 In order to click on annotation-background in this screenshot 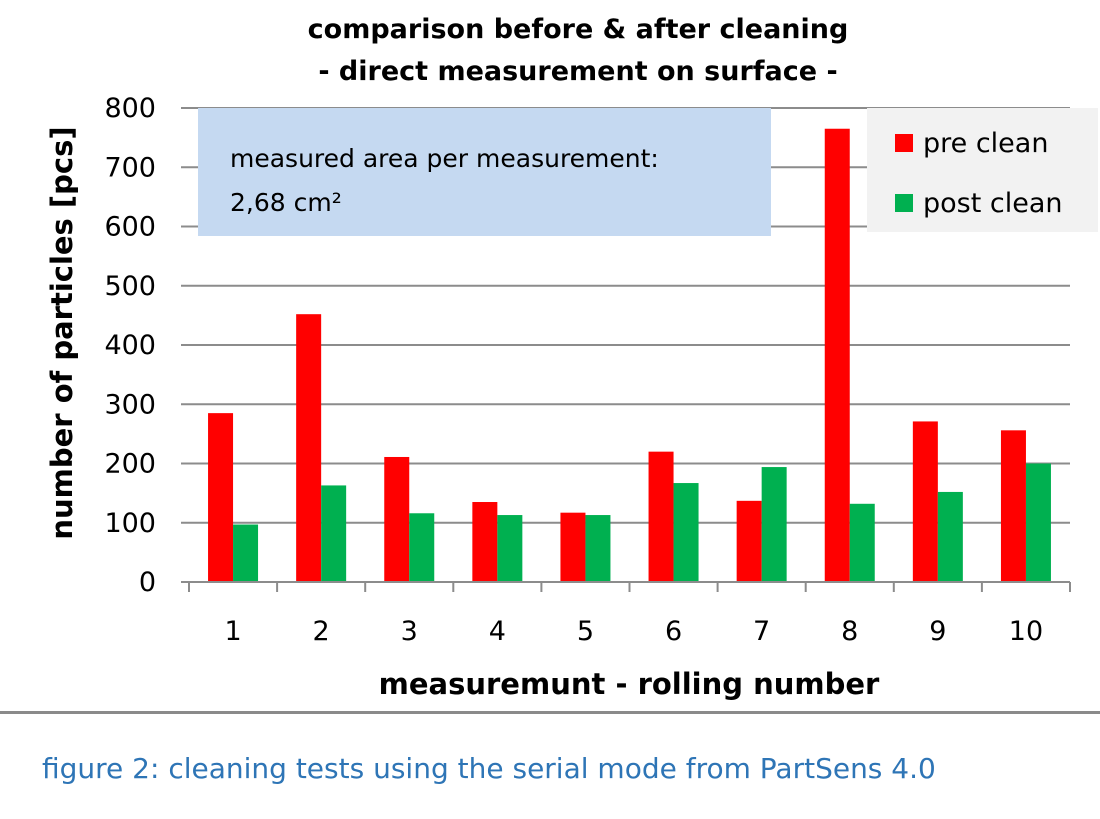, I will do `click(484, 172)`.